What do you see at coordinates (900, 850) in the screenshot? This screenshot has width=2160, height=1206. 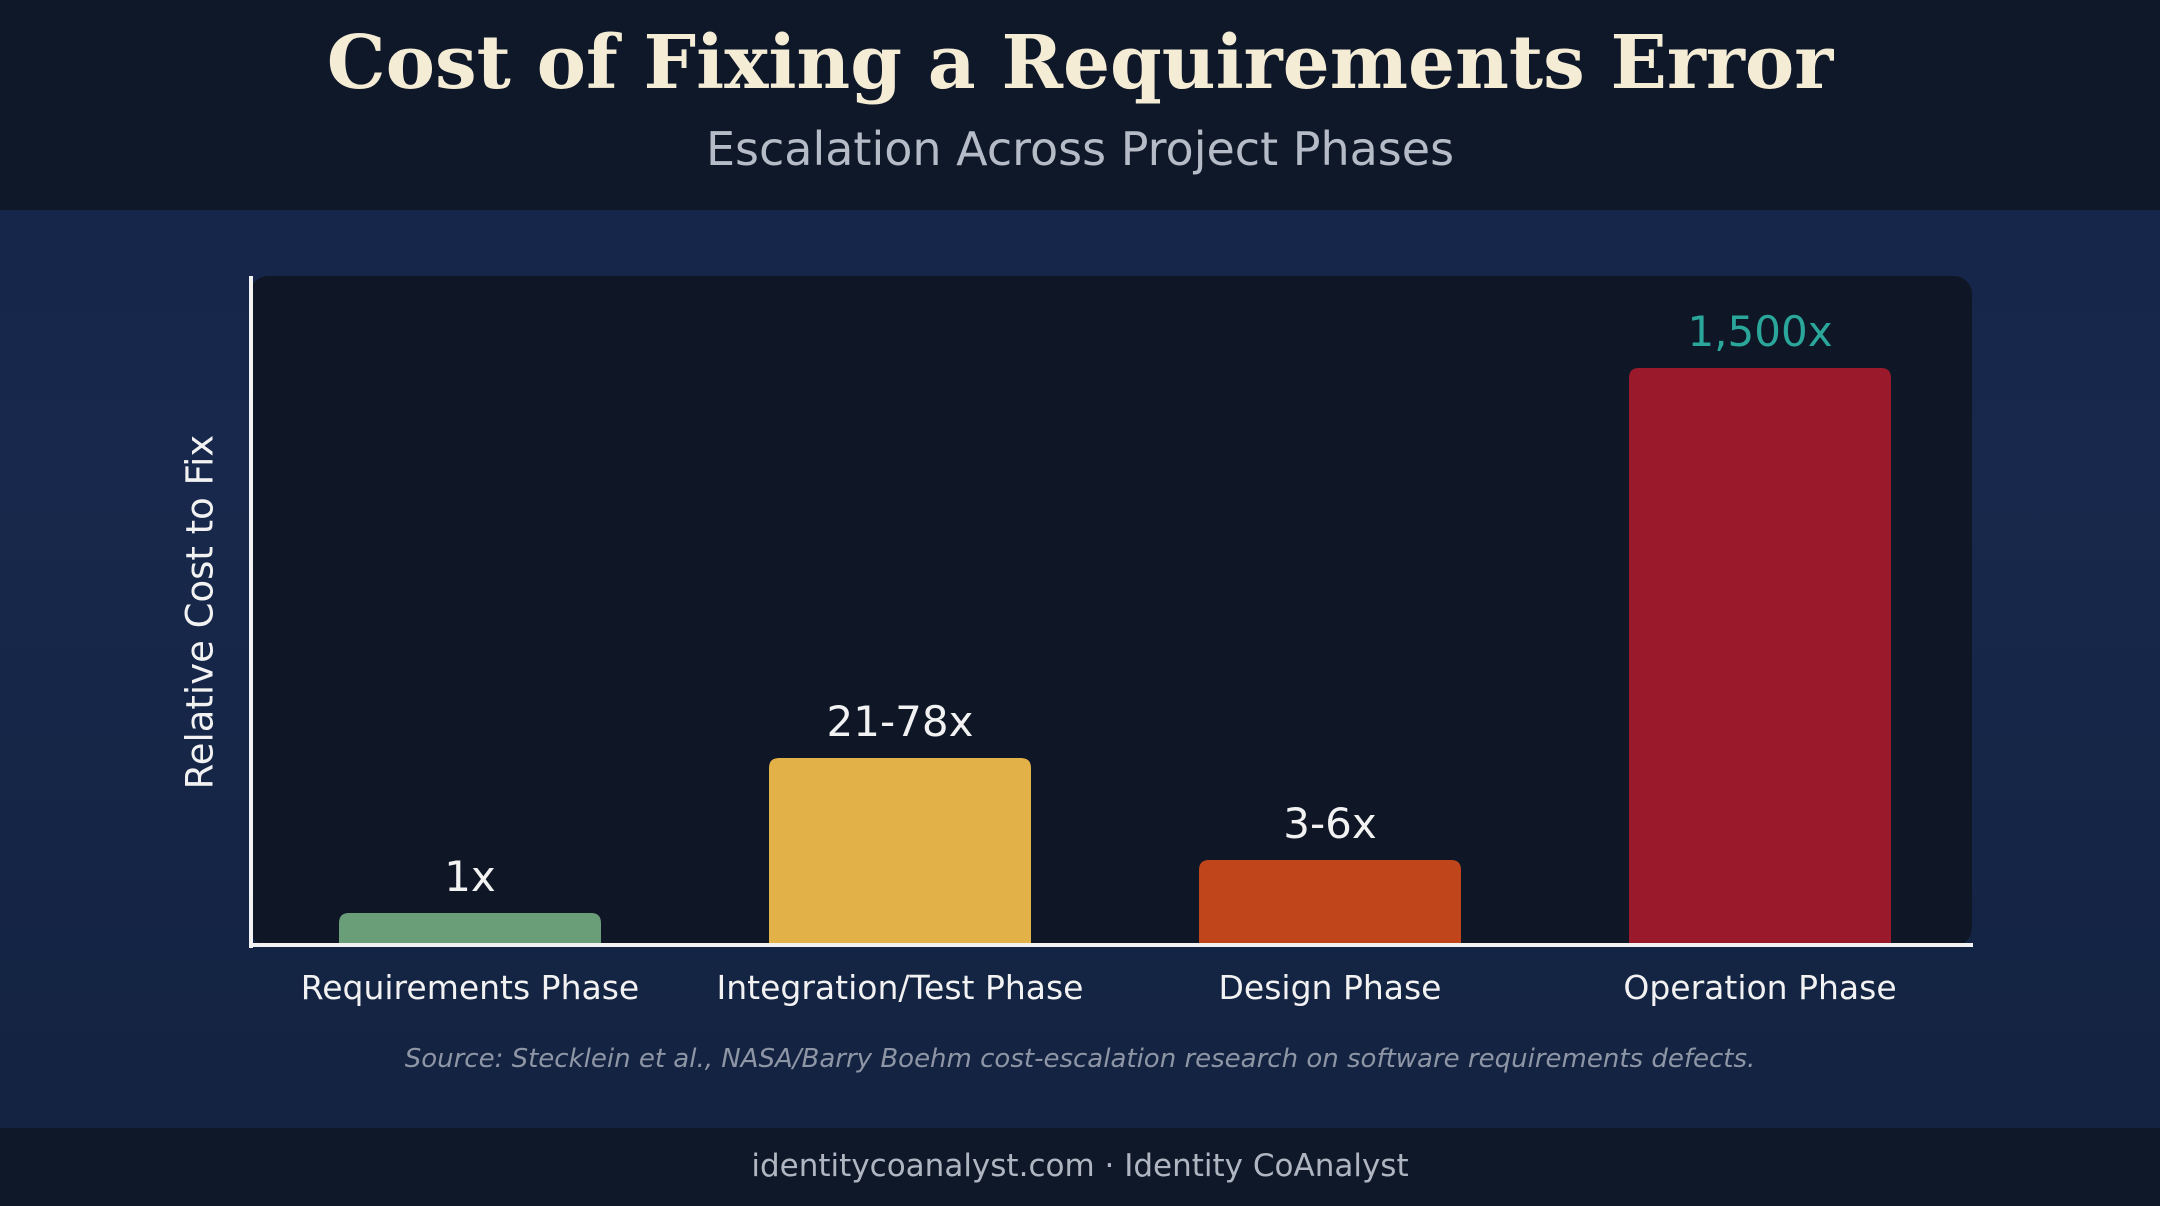 I see `bar-integration-test-phase` at bounding box center [900, 850].